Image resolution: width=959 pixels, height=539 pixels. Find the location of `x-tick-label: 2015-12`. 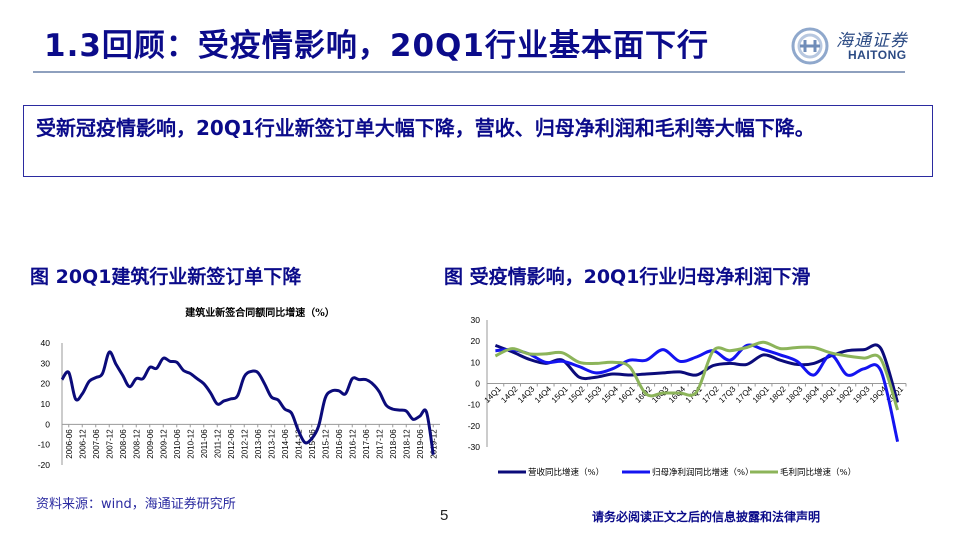

x-tick-label: 2015-12 is located at coordinates (325, 444).